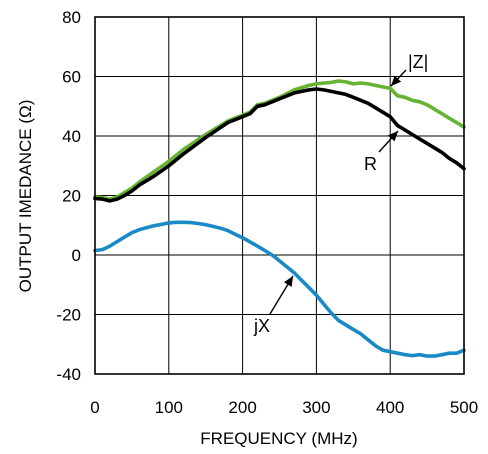 This screenshot has height=454, width=488. What do you see at coordinates (71, 17) in the screenshot?
I see `y-tick-label: 80` at bounding box center [71, 17].